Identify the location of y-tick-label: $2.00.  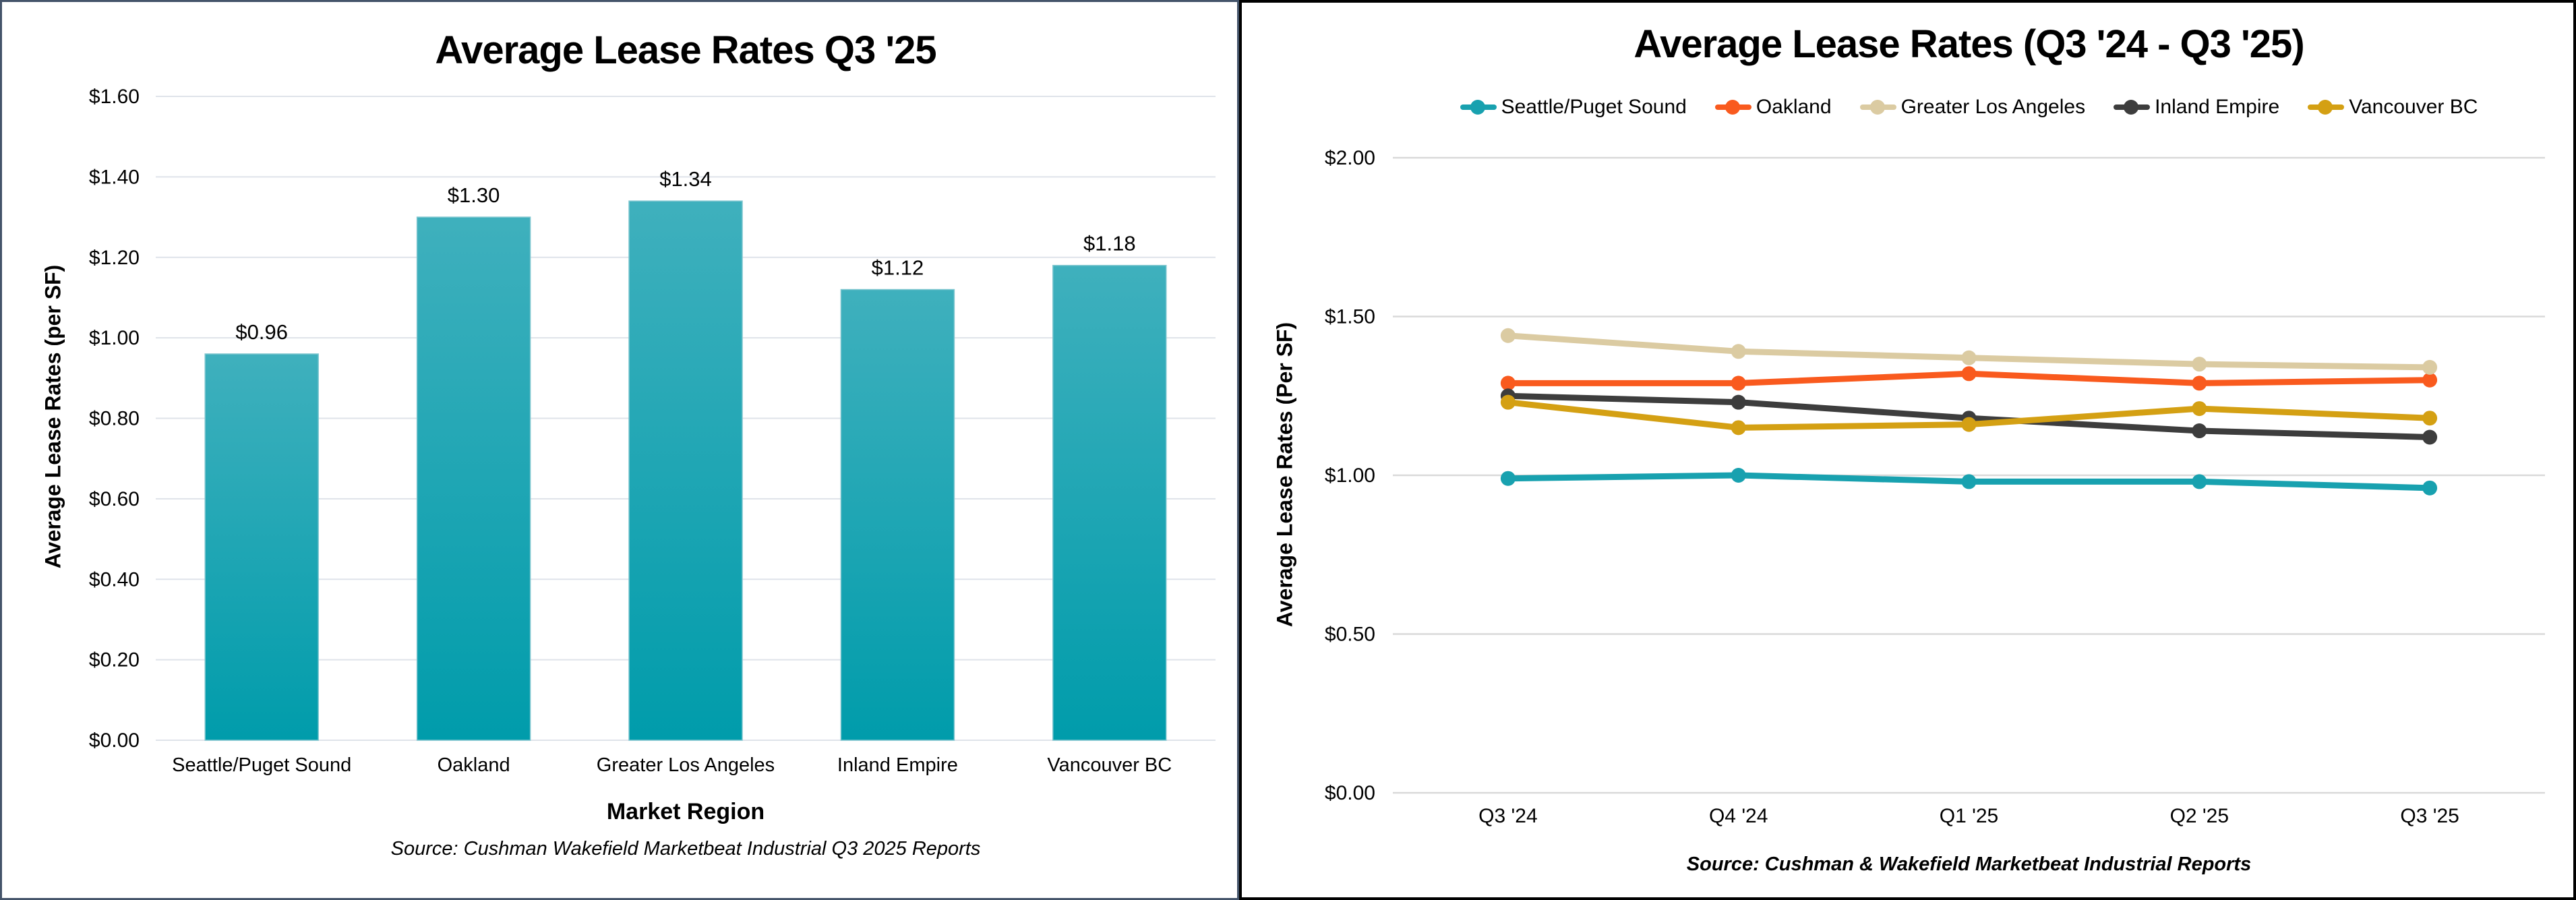
(1350, 158).